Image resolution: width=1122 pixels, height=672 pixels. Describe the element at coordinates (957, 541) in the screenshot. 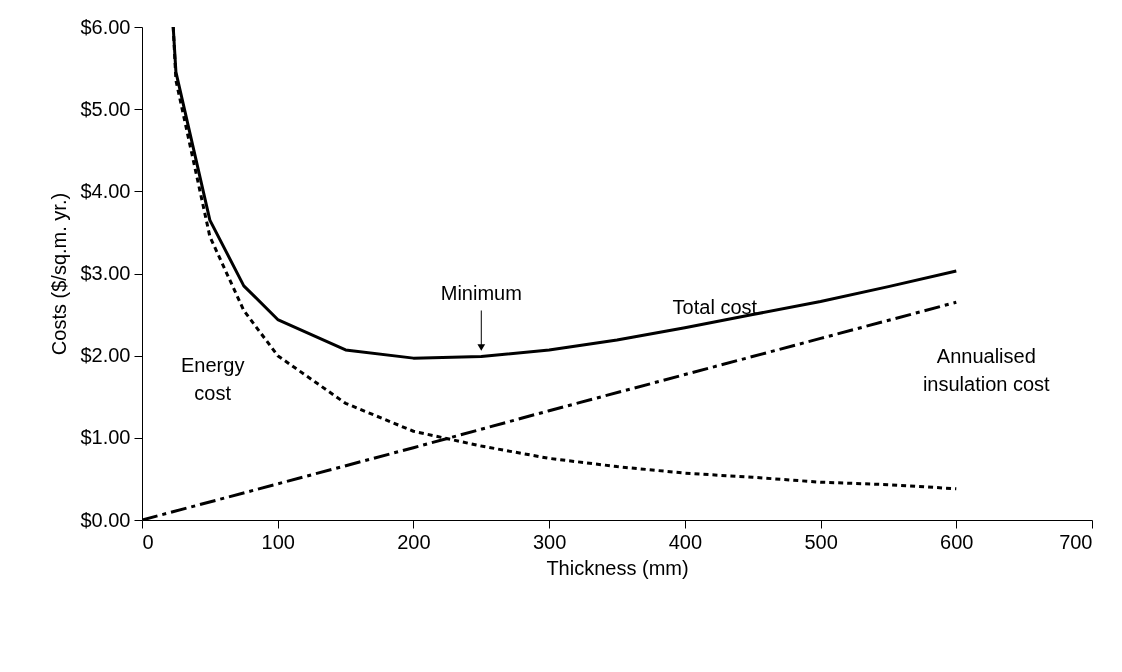

I see `x-tick-label: 600` at that location.